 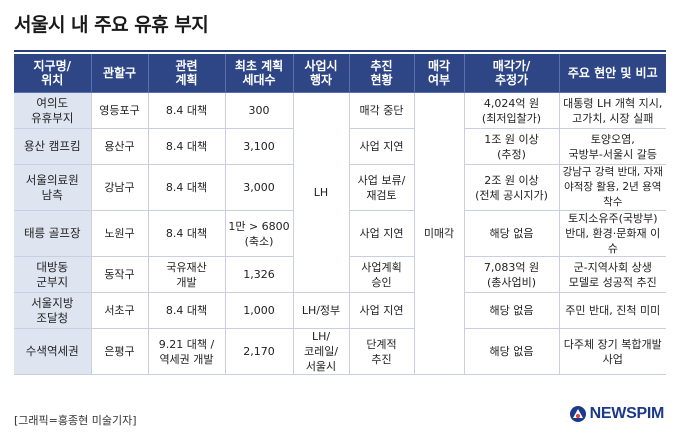 What do you see at coordinates (186, 73) in the screenshot?
I see `col-header-plan: 관련 계획` at bounding box center [186, 73].